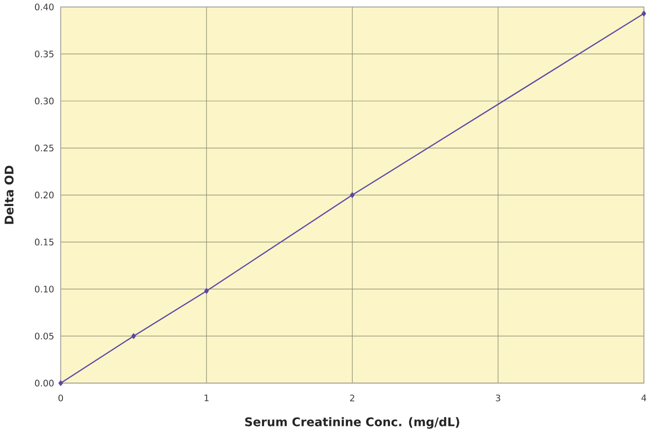  What do you see at coordinates (44, 289) in the screenshot?
I see `y-tick-label: 0.10` at bounding box center [44, 289].